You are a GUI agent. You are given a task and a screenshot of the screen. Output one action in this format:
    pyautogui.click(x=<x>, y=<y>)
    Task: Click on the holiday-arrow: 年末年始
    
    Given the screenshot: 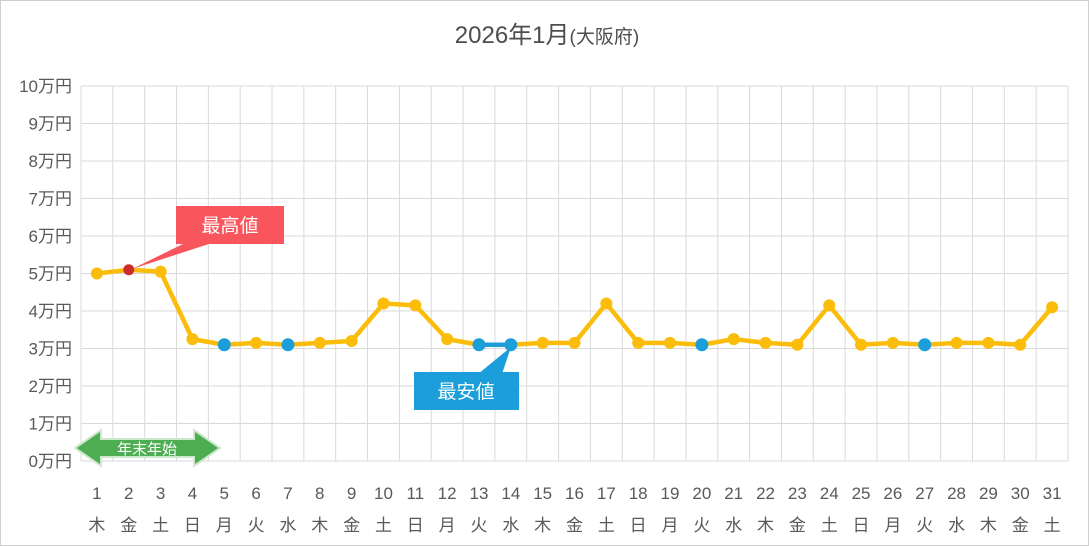 What is the action you would take?
    pyautogui.click(x=147, y=448)
    